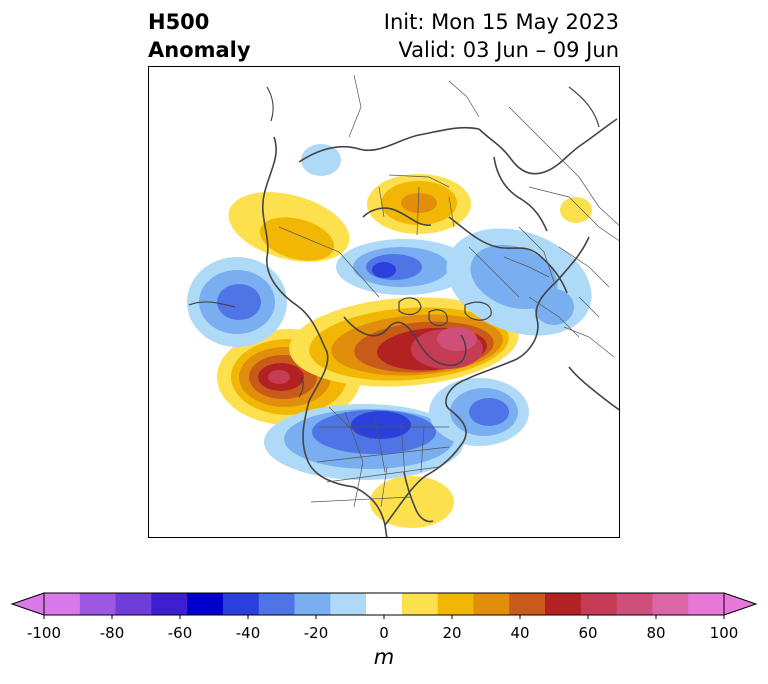 The image size is (768, 684). I want to click on map-title: H500 Anomaly, so click(199, 36).